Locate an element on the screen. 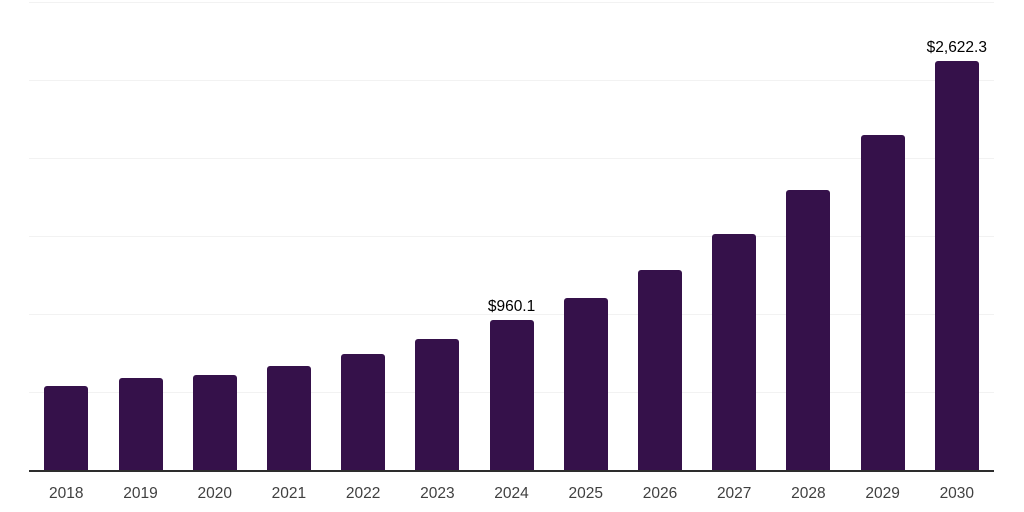 This screenshot has width=1024, height=512. gridline-2000 is located at coordinates (511, 158).